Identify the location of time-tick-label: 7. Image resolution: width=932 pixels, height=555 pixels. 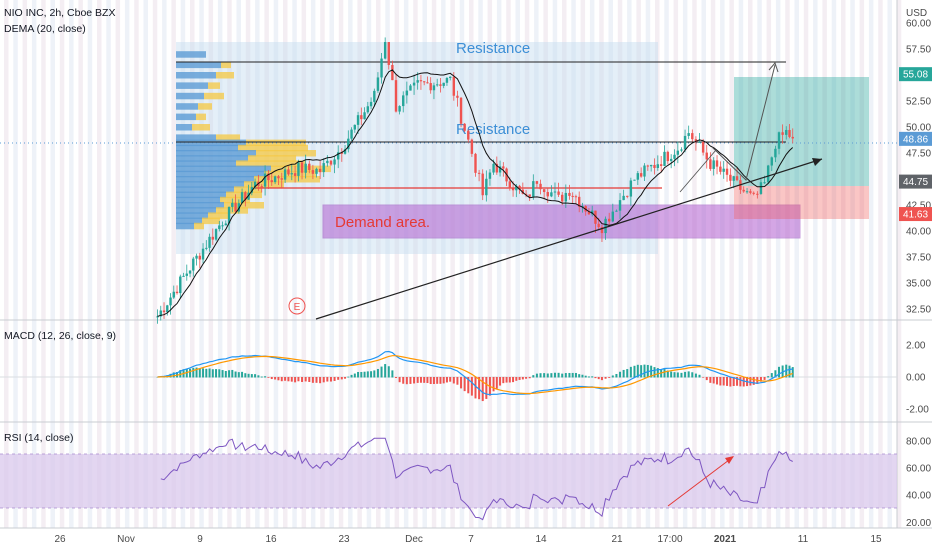
(471, 539).